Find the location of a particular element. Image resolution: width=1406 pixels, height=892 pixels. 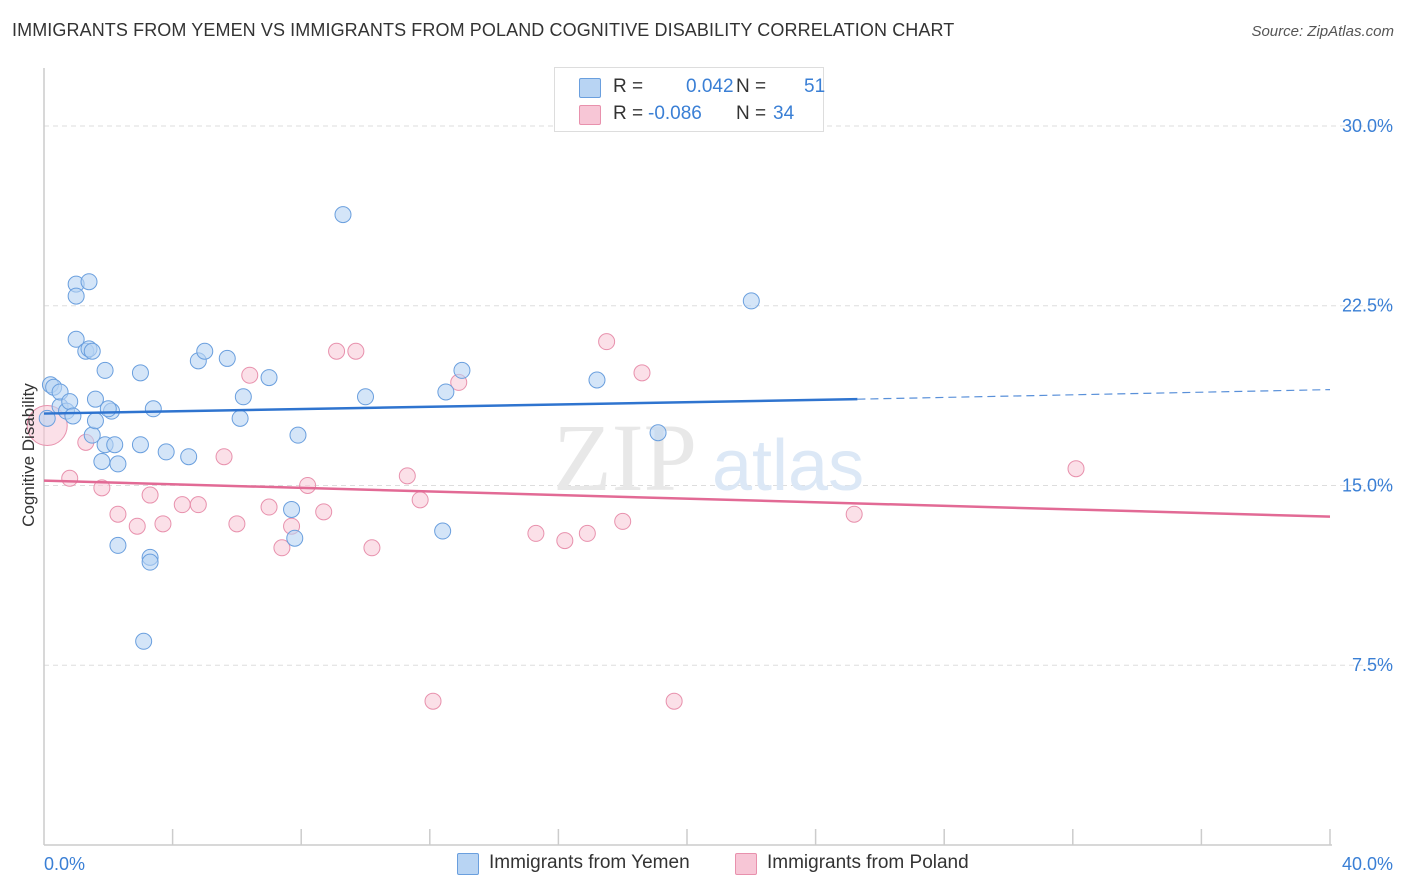

bottom-legend-swatch-poland is located at coordinates (746, 864).